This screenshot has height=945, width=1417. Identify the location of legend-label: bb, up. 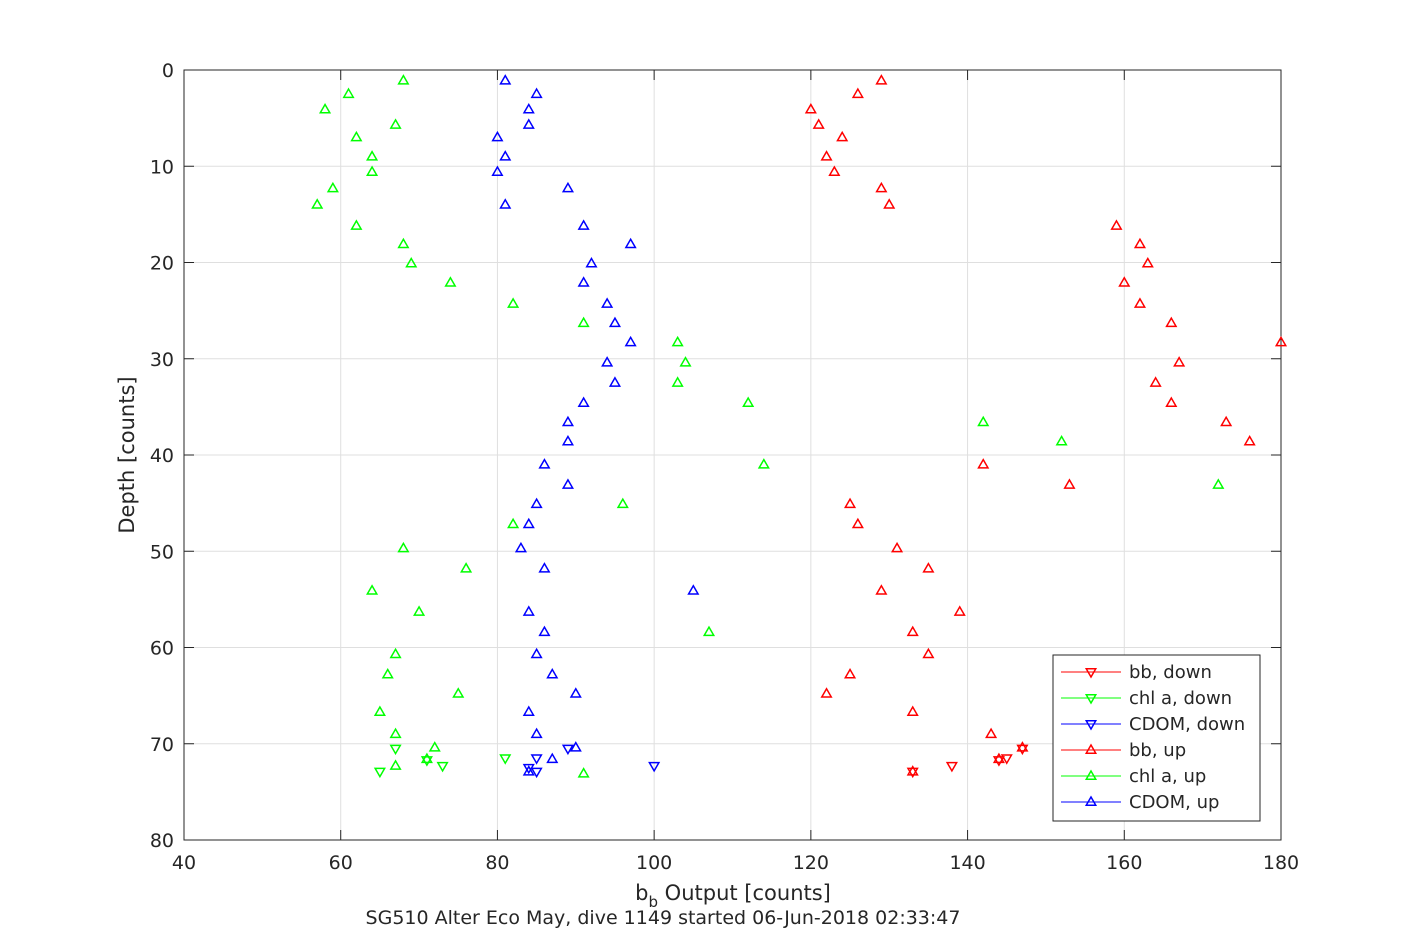
(1157, 750).